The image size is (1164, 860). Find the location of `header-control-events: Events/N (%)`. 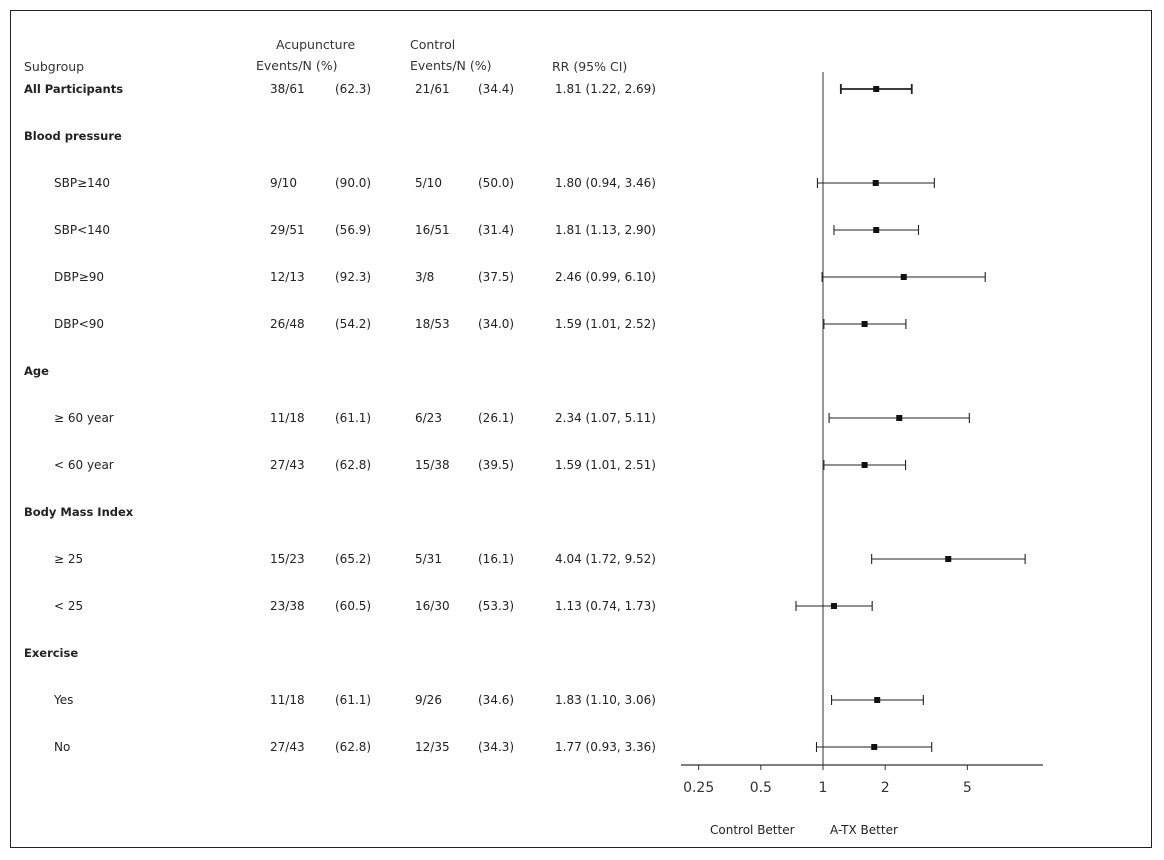

header-control-events: Events/N (%) is located at coordinates (451, 65).